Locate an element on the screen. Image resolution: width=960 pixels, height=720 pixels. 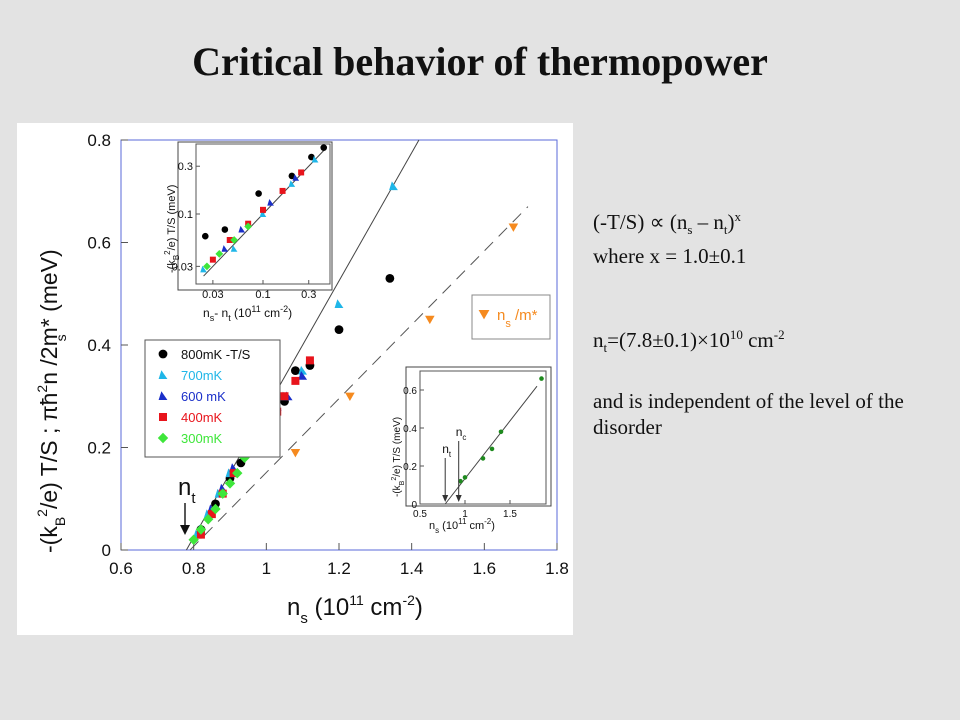
inset-log-frame is located at coordinates (255, 216).